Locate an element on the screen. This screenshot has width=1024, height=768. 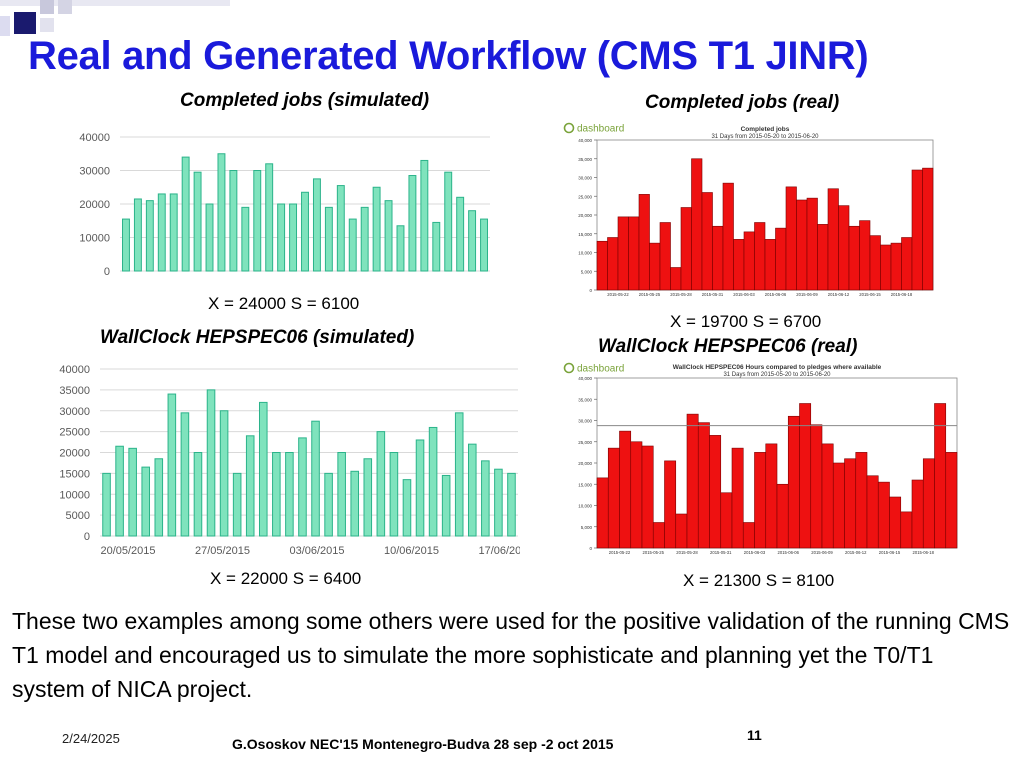
completed-sim-title: Completed jobs (simulated) is located at coordinates (305, 100).